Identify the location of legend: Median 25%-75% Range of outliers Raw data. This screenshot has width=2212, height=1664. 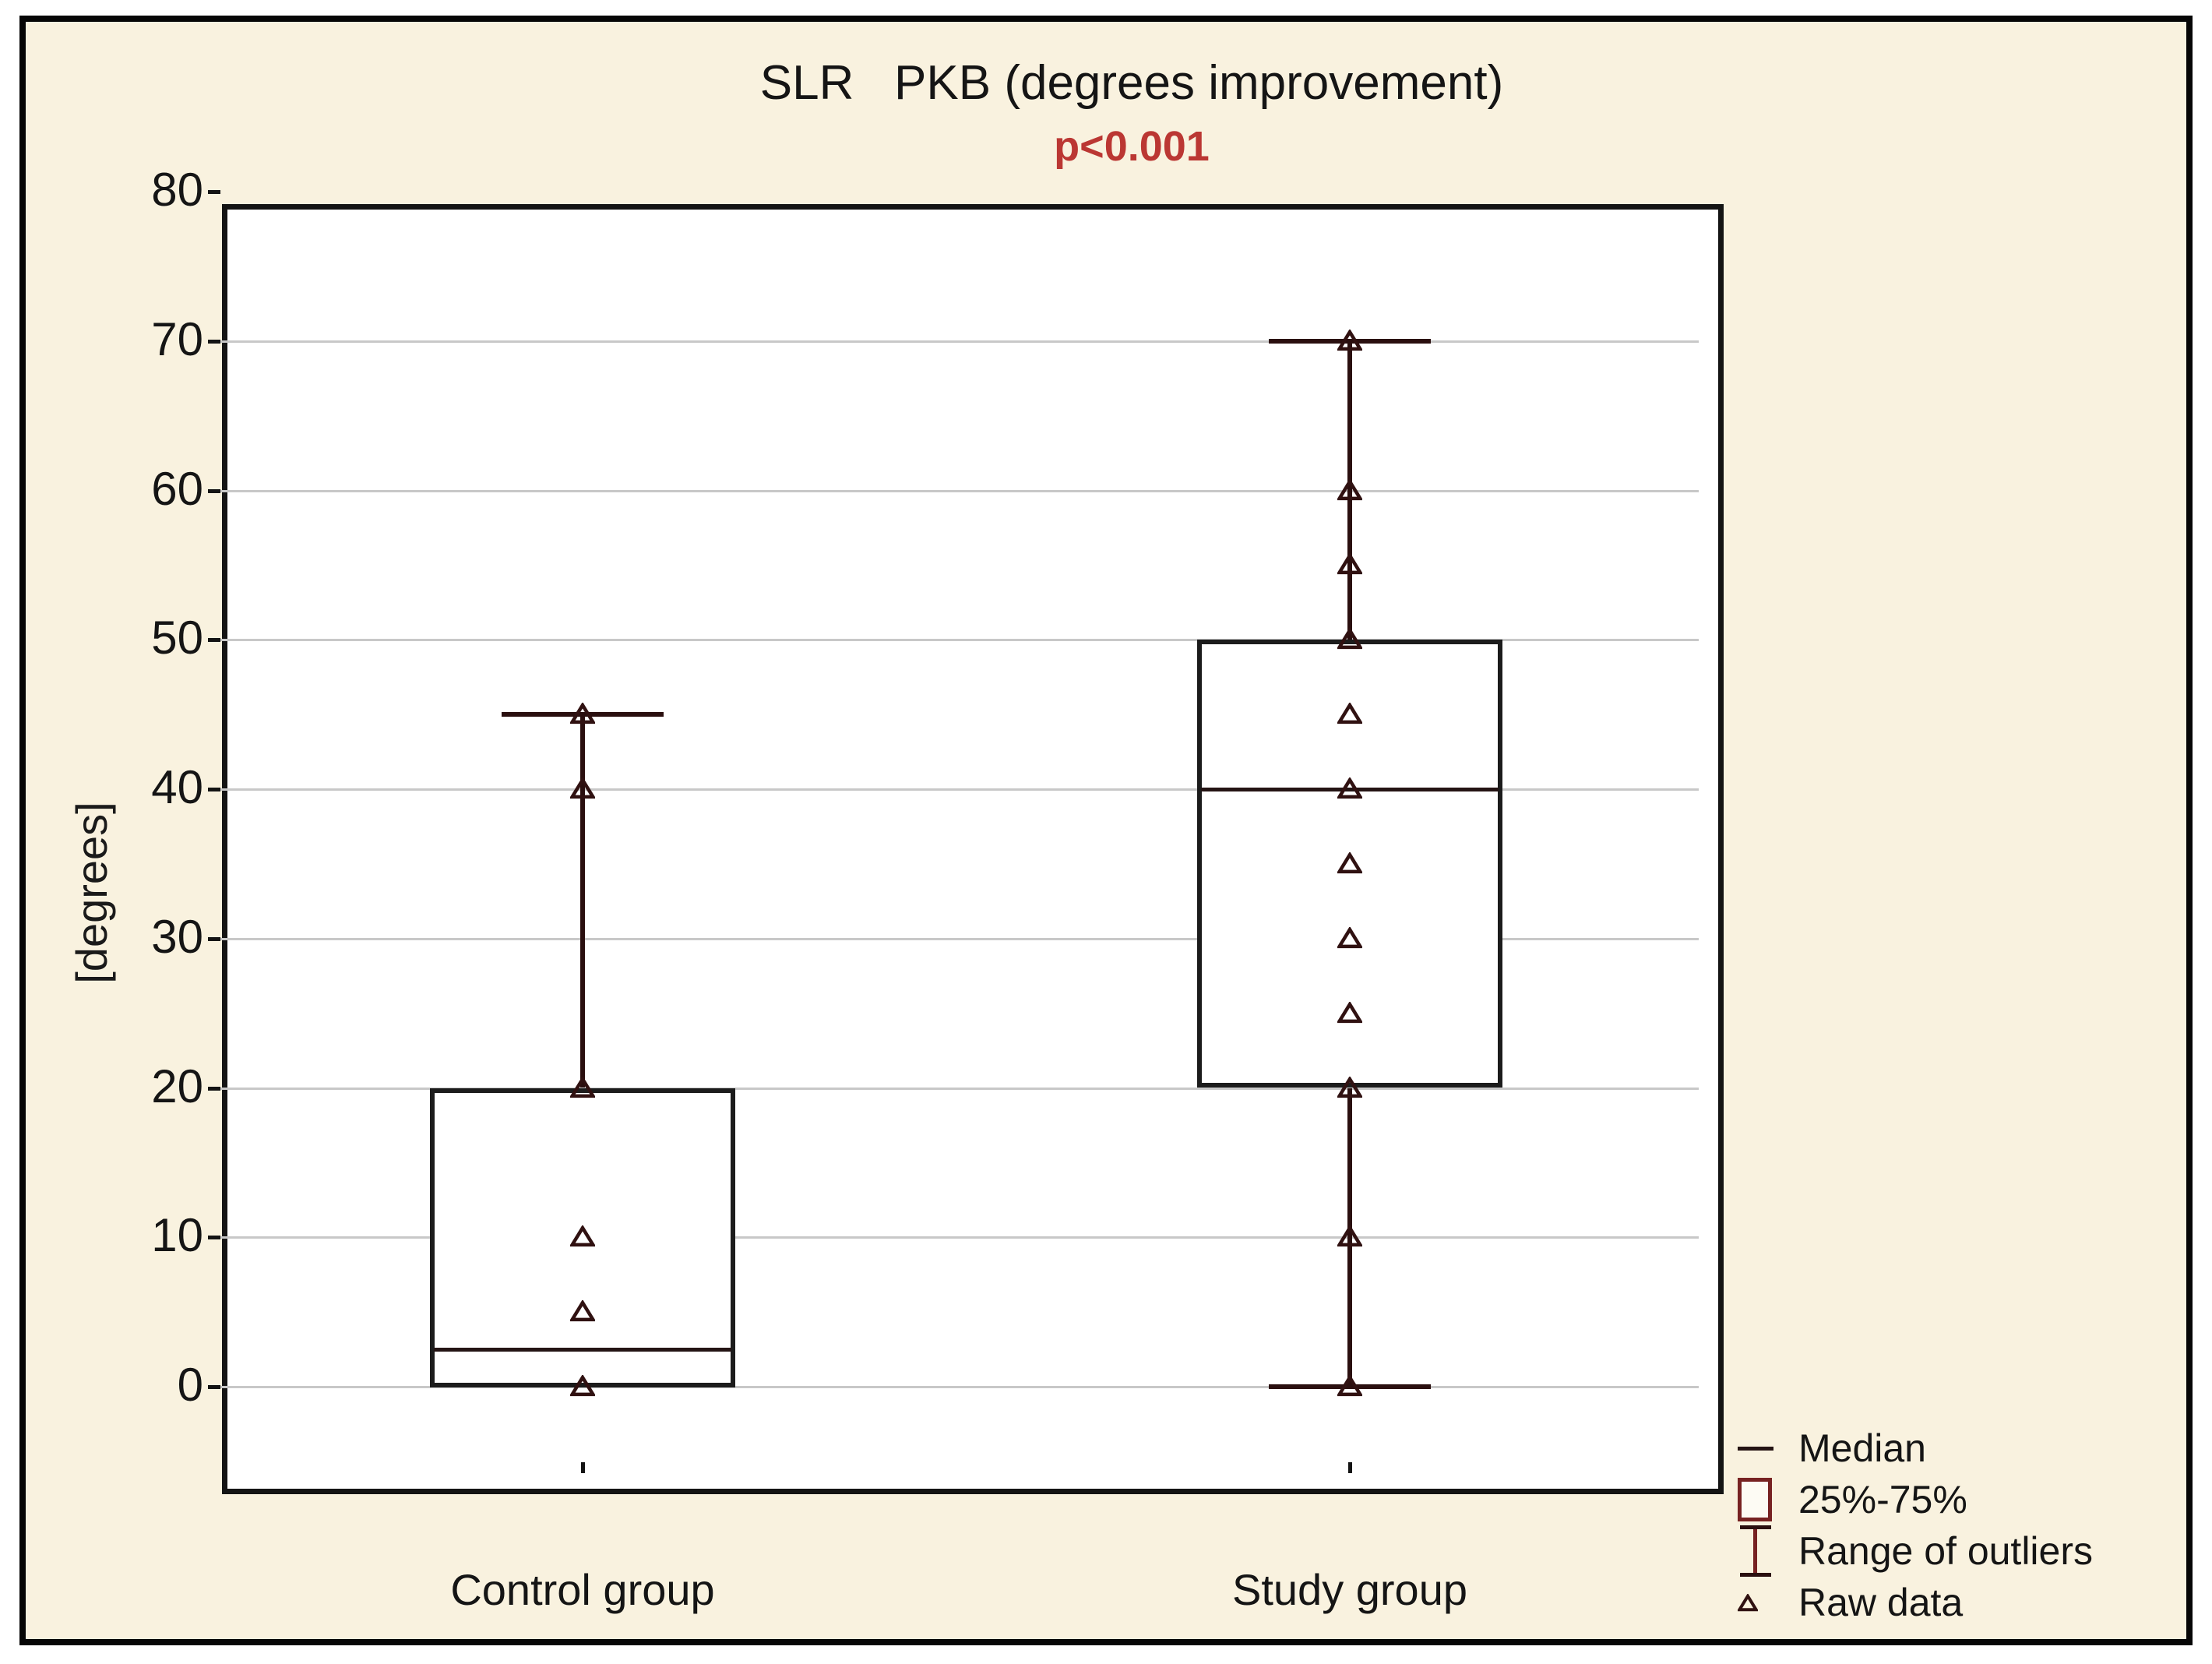
(1916, 1525).